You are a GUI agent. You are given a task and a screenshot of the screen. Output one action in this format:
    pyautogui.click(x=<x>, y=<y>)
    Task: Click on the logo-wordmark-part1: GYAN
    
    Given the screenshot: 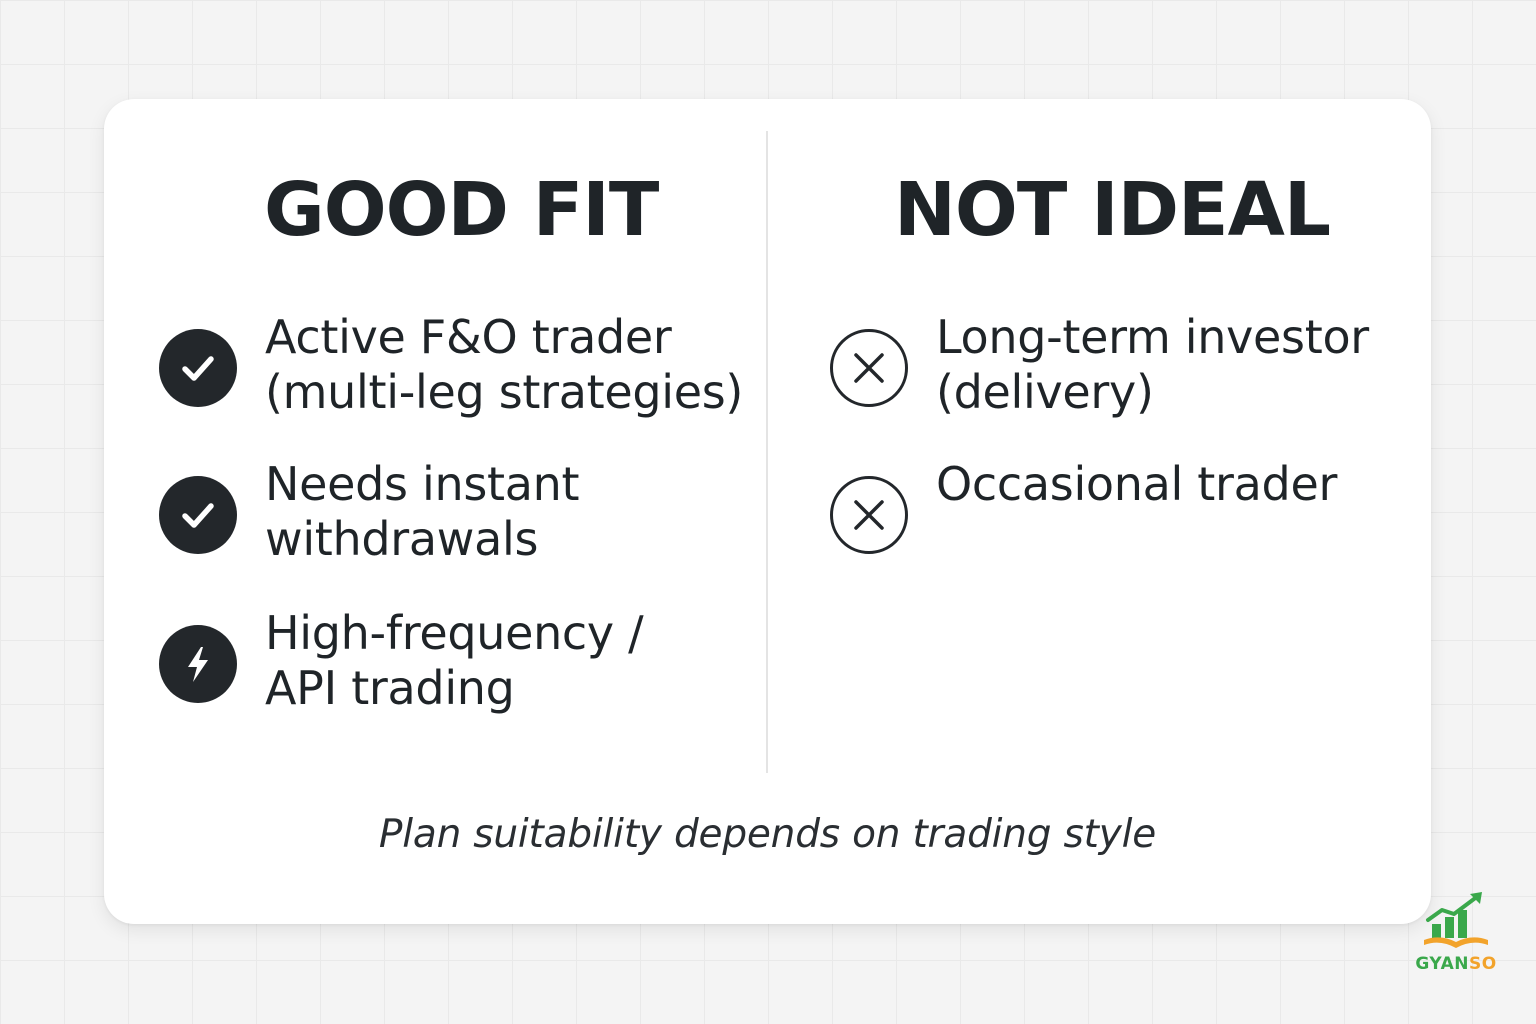 What is the action you would take?
    pyautogui.click(x=1442, y=964)
    